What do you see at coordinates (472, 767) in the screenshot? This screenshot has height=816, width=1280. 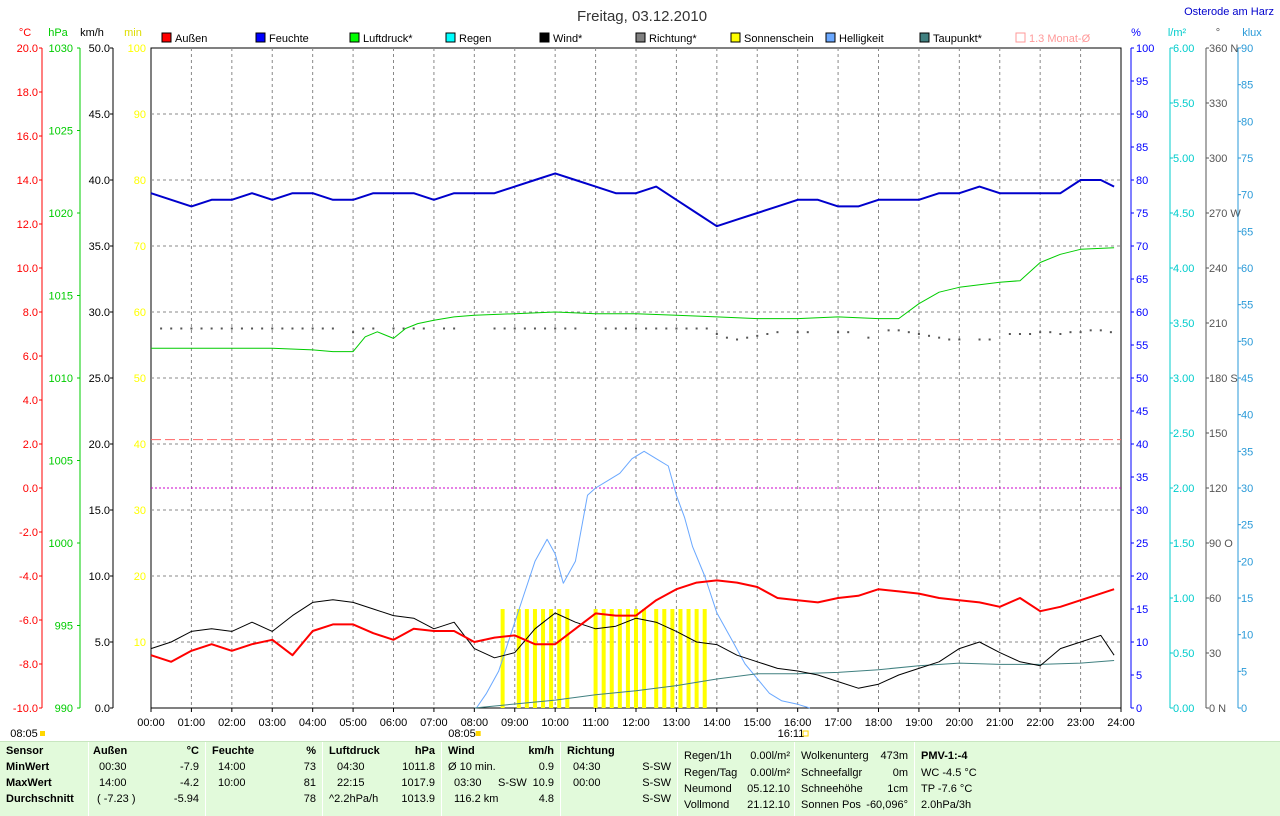 I see `wind-avg10-label: Ø 10 min.` at bounding box center [472, 767].